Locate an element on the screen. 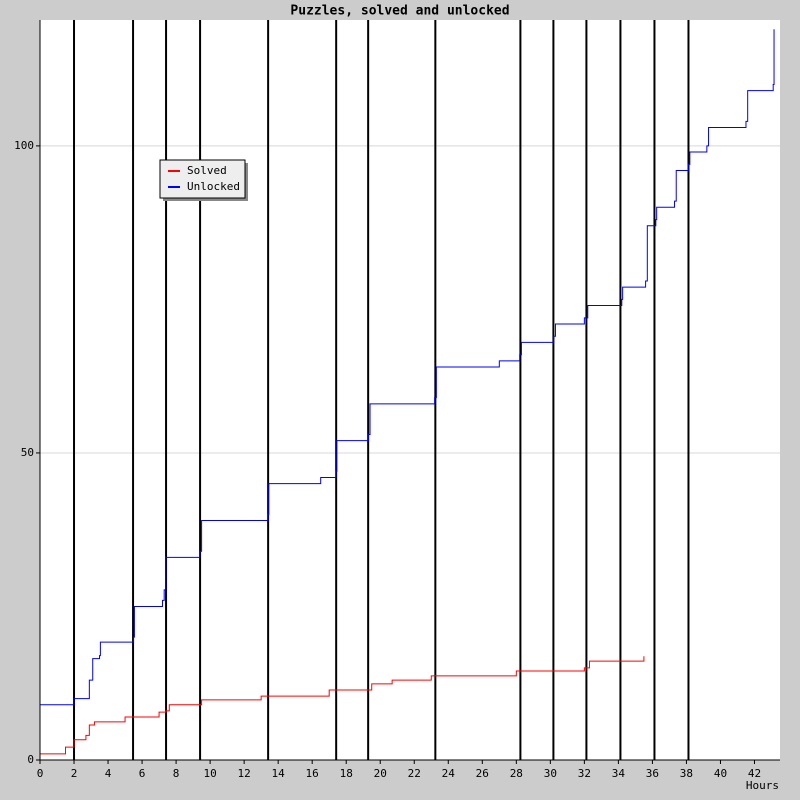 This screenshot has height=800, width=800. x-tick-label: 22 is located at coordinates (414, 773).